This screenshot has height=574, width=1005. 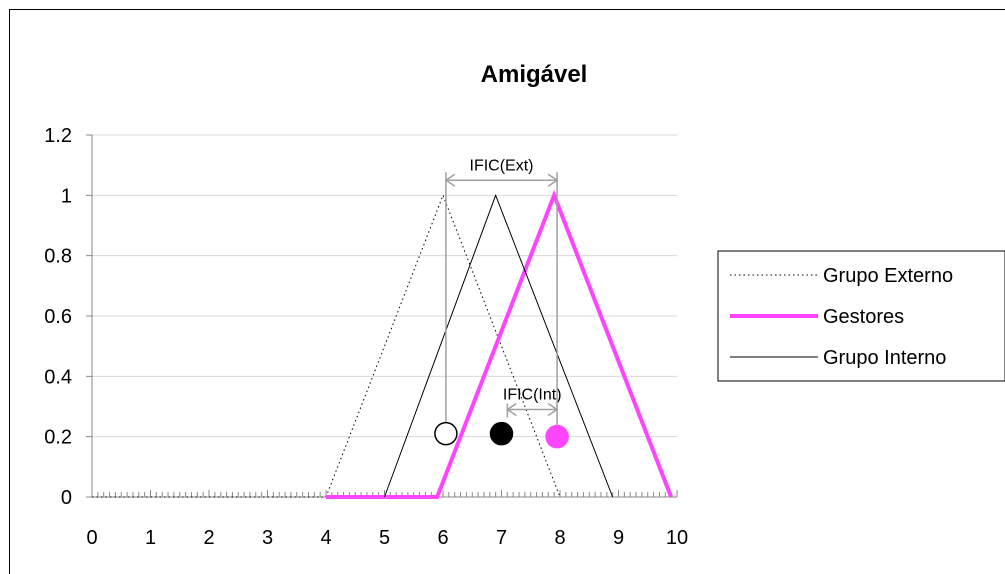 What do you see at coordinates (58, 377) in the screenshot?
I see `y-tick-label: 0.4` at bounding box center [58, 377].